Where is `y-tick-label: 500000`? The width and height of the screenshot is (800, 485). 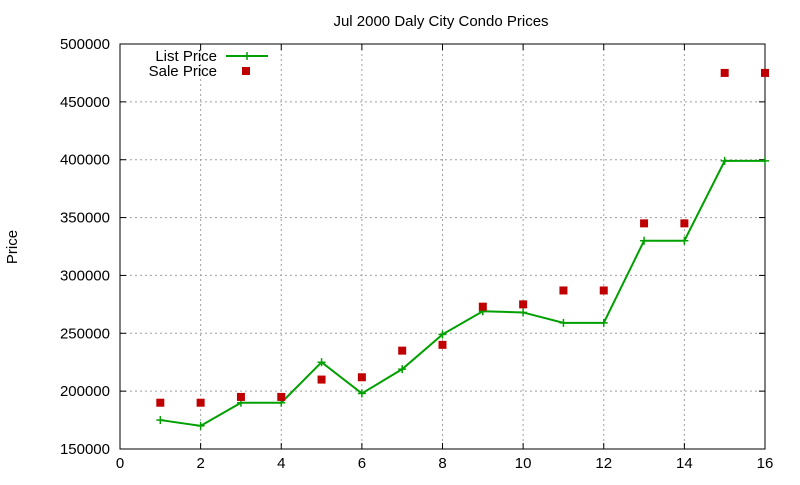
y-tick-label: 500000 is located at coordinates (85, 44).